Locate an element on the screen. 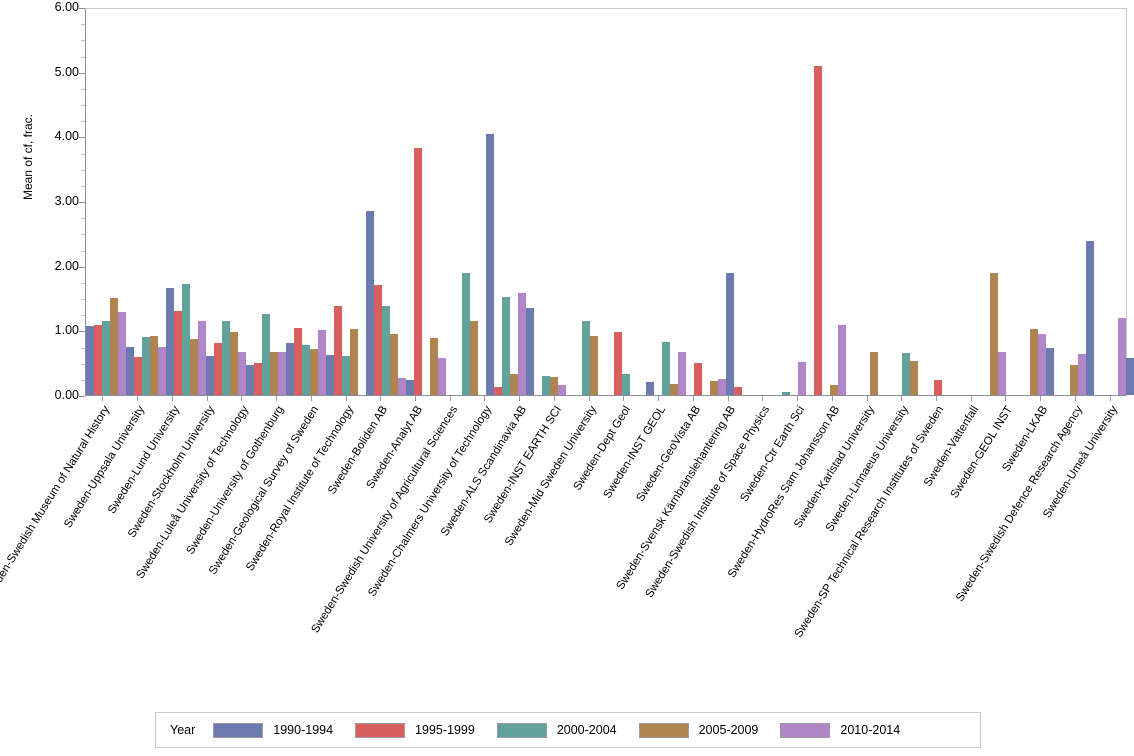  legend-item: 1995-1999 is located at coordinates (415, 730).